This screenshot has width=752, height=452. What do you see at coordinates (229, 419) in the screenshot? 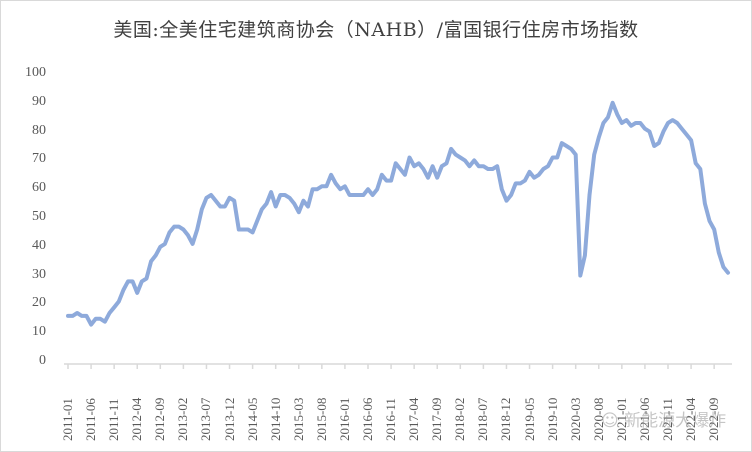
I see `x-tick-label: 2013-12` at bounding box center [229, 419].